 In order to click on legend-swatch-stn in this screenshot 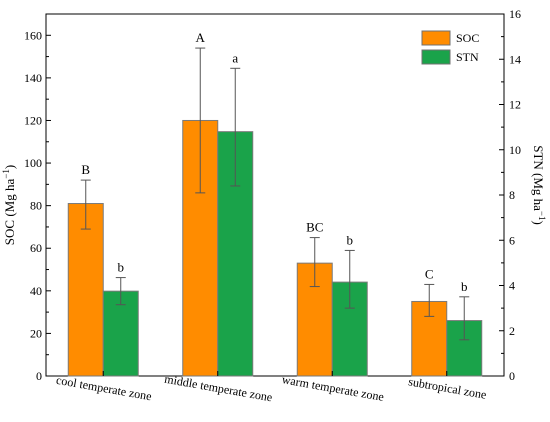, I will do `click(436, 57)`.